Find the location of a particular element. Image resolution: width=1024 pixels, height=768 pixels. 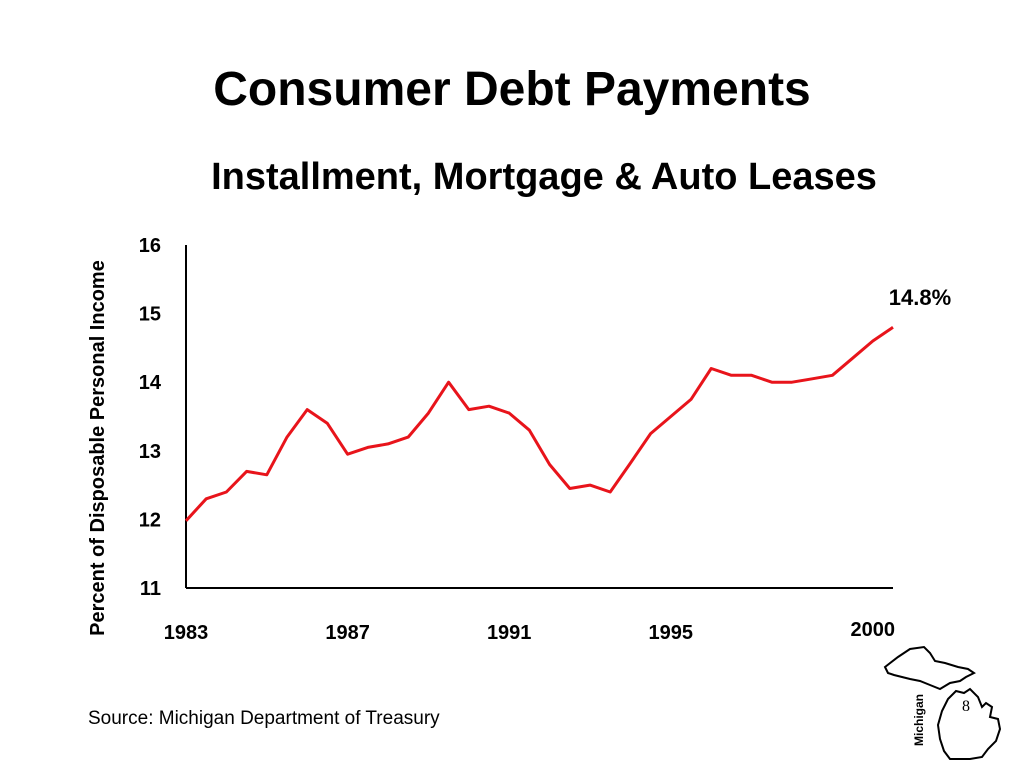

page-number: 8 is located at coordinates (966, 706).